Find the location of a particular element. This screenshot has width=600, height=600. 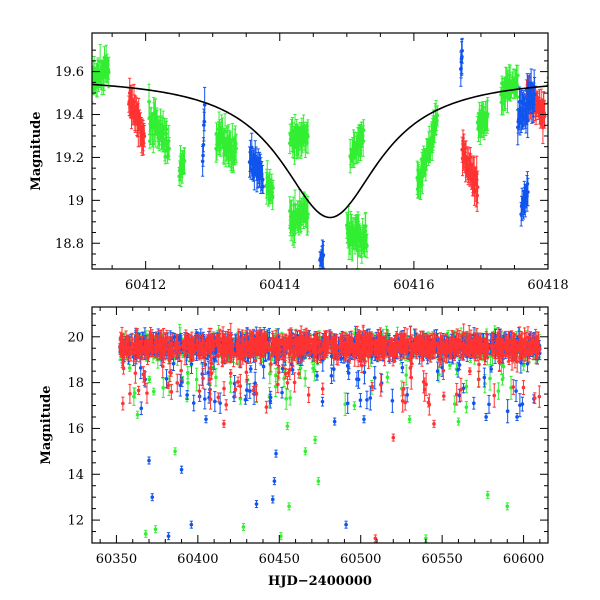

outlier-point-red is located at coordinates (224, 423).